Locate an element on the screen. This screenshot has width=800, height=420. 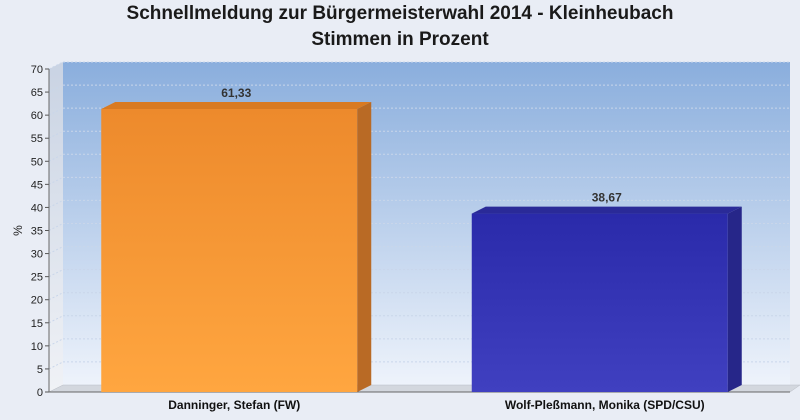
data-label: 61,33 is located at coordinates (236, 93).